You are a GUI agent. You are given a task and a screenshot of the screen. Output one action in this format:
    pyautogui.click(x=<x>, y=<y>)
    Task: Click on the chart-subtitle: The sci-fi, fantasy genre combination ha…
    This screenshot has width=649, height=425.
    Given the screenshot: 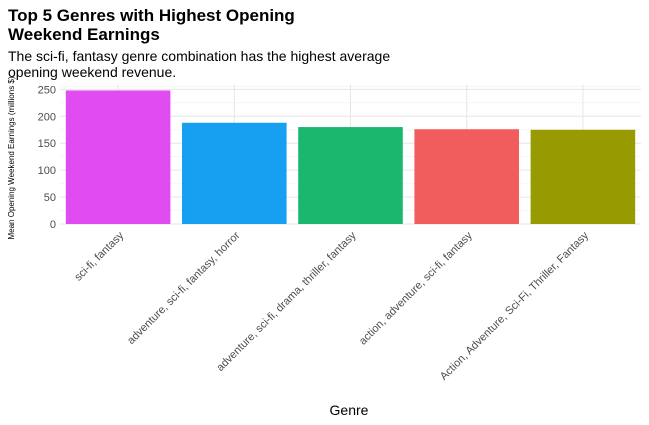 What is the action you would take?
    pyautogui.click(x=199, y=64)
    